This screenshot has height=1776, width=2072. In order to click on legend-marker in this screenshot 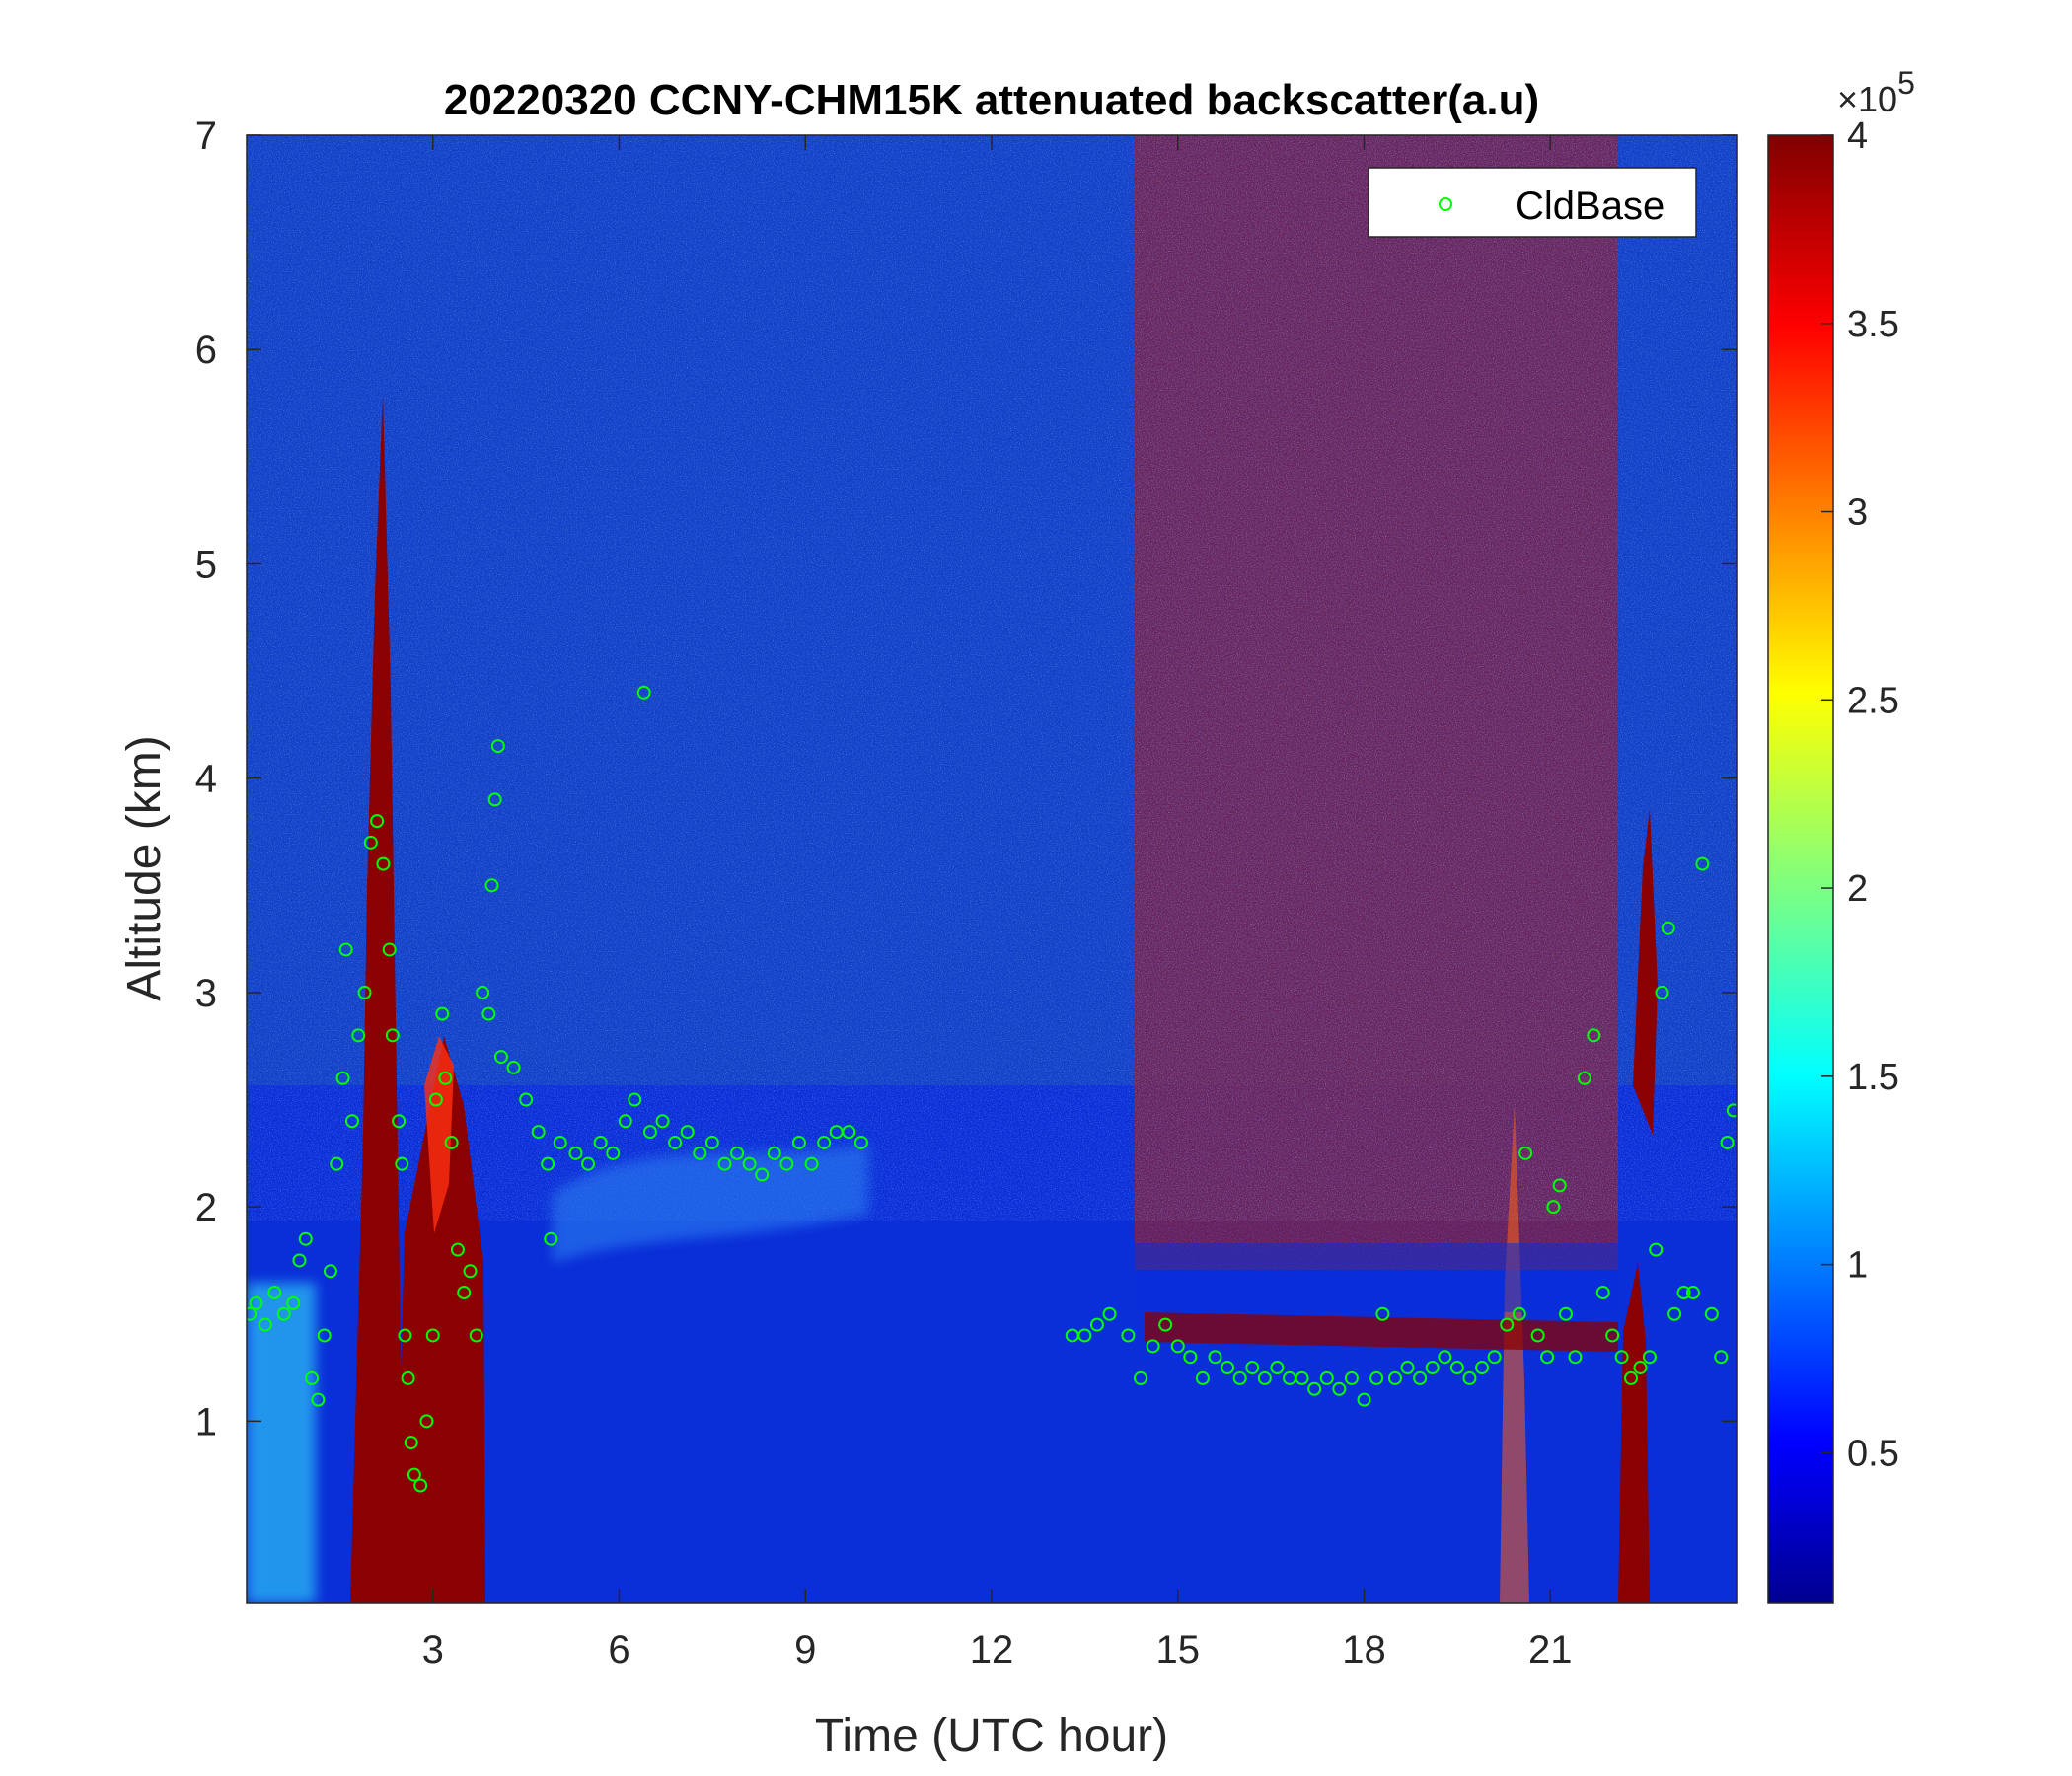, I will do `click(1446, 204)`.